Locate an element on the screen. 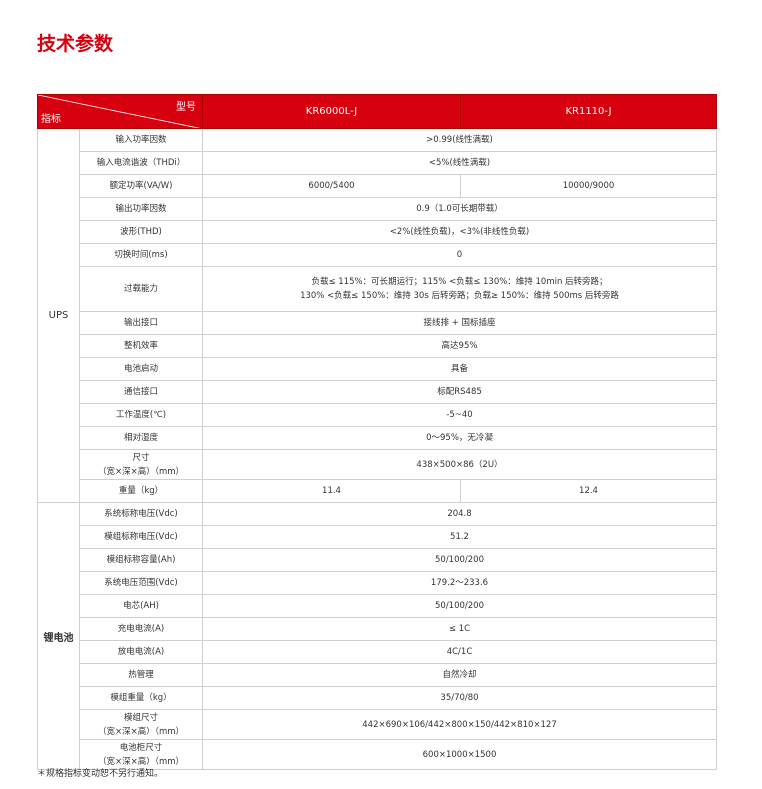 Image resolution: width=762 pixels, height=789 pixels. table-row: 工作温度(℃) -5~40 is located at coordinates (377, 415).